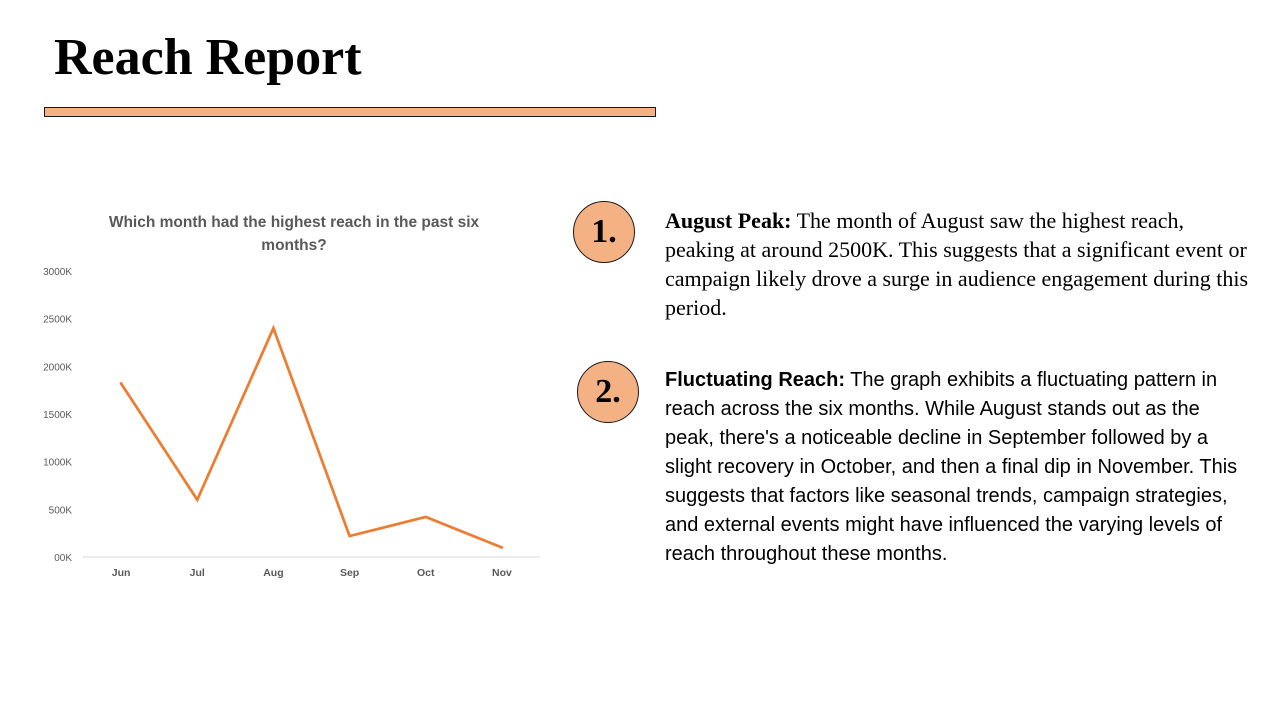 The width and height of the screenshot is (1280, 720). Describe the element at coordinates (502, 573) in the screenshot. I see `x-tick-label: Nov` at that location.